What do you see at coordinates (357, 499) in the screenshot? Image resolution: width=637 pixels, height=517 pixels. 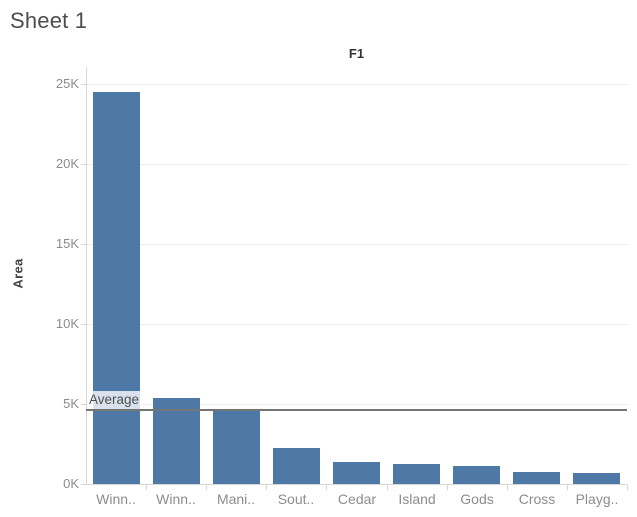 I see `x-category-label: Cedar` at bounding box center [357, 499].